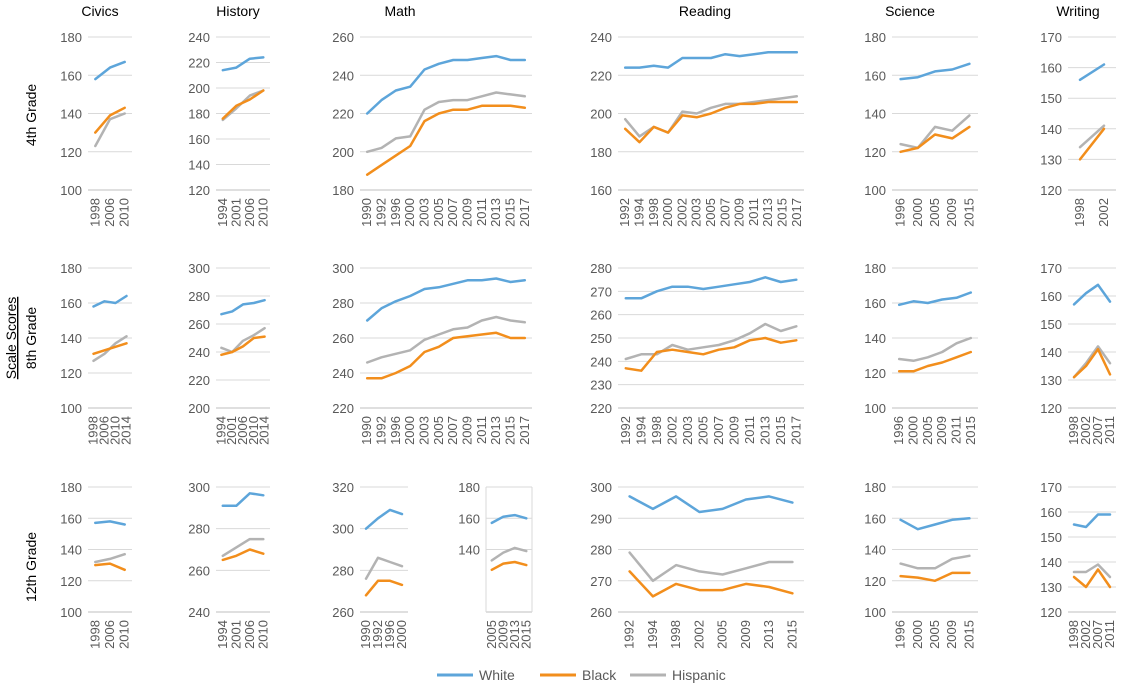  What do you see at coordinates (343, 37) in the screenshot?
I see `y-tick-label: 260` at bounding box center [343, 37].